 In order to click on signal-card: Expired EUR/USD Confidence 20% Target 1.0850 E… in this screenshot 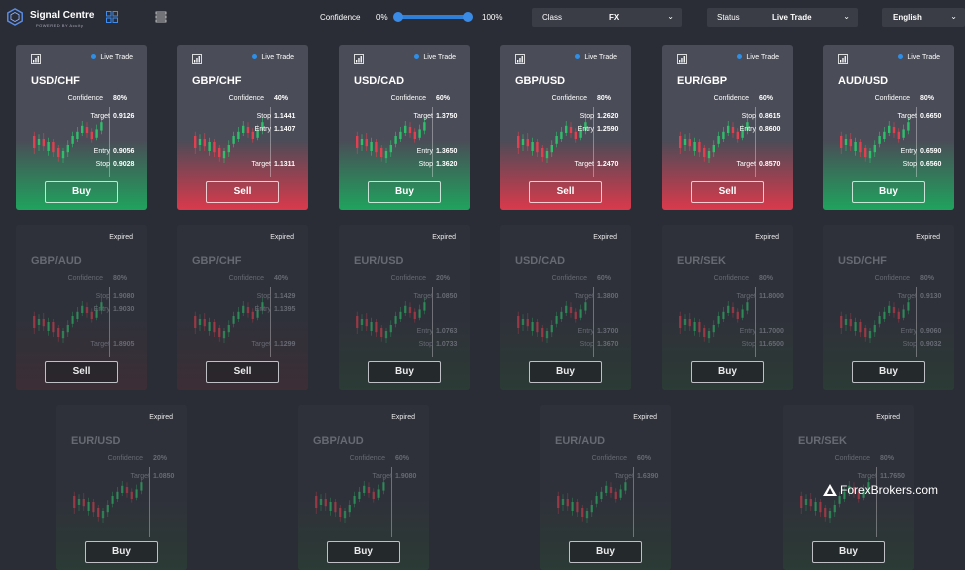, I will do `click(404, 307)`.